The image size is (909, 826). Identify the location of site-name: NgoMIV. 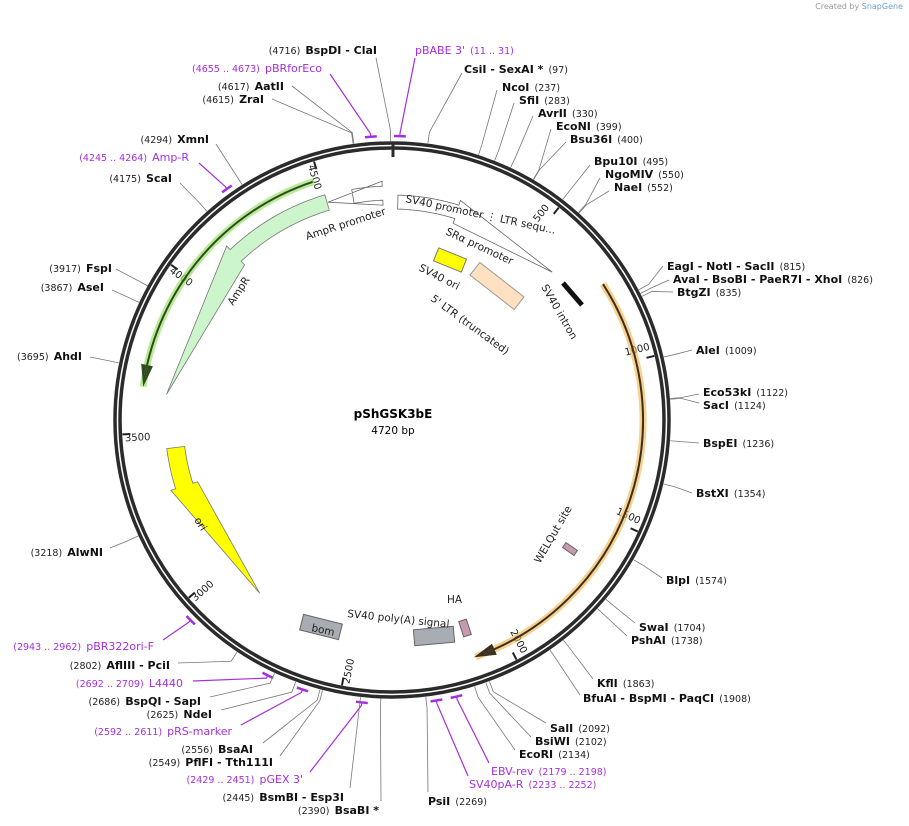
(629, 174).